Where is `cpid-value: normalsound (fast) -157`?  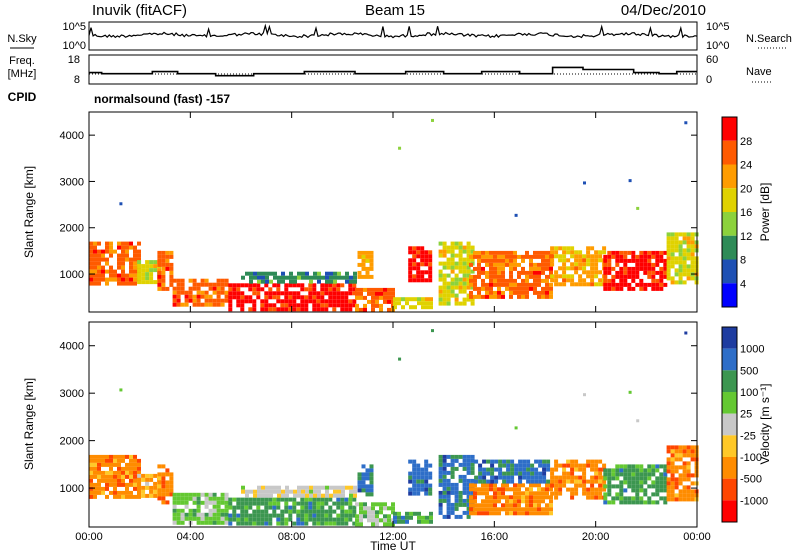 cpid-value: normalsound (fast) -157 is located at coordinates (162, 99).